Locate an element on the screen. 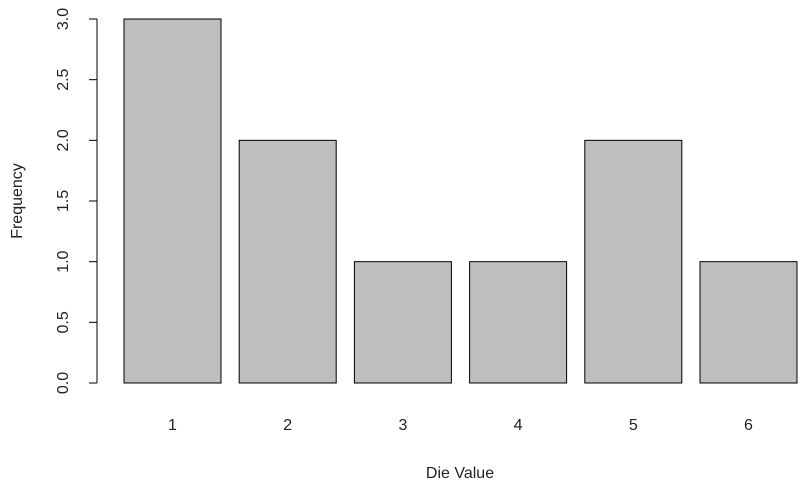 The width and height of the screenshot is (812, 488). y-tick-label: 1.5 is located at coordinates (63, 201).